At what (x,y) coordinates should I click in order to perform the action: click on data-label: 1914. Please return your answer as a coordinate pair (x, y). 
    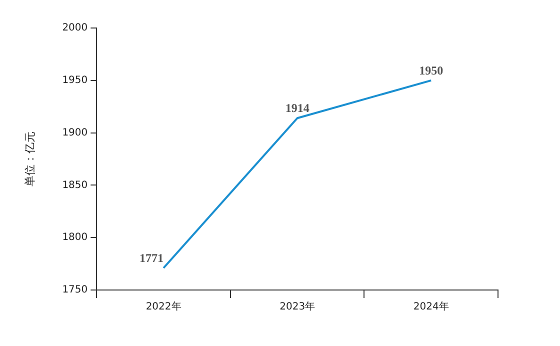
    Looking at the image, I should click on (297, 108).